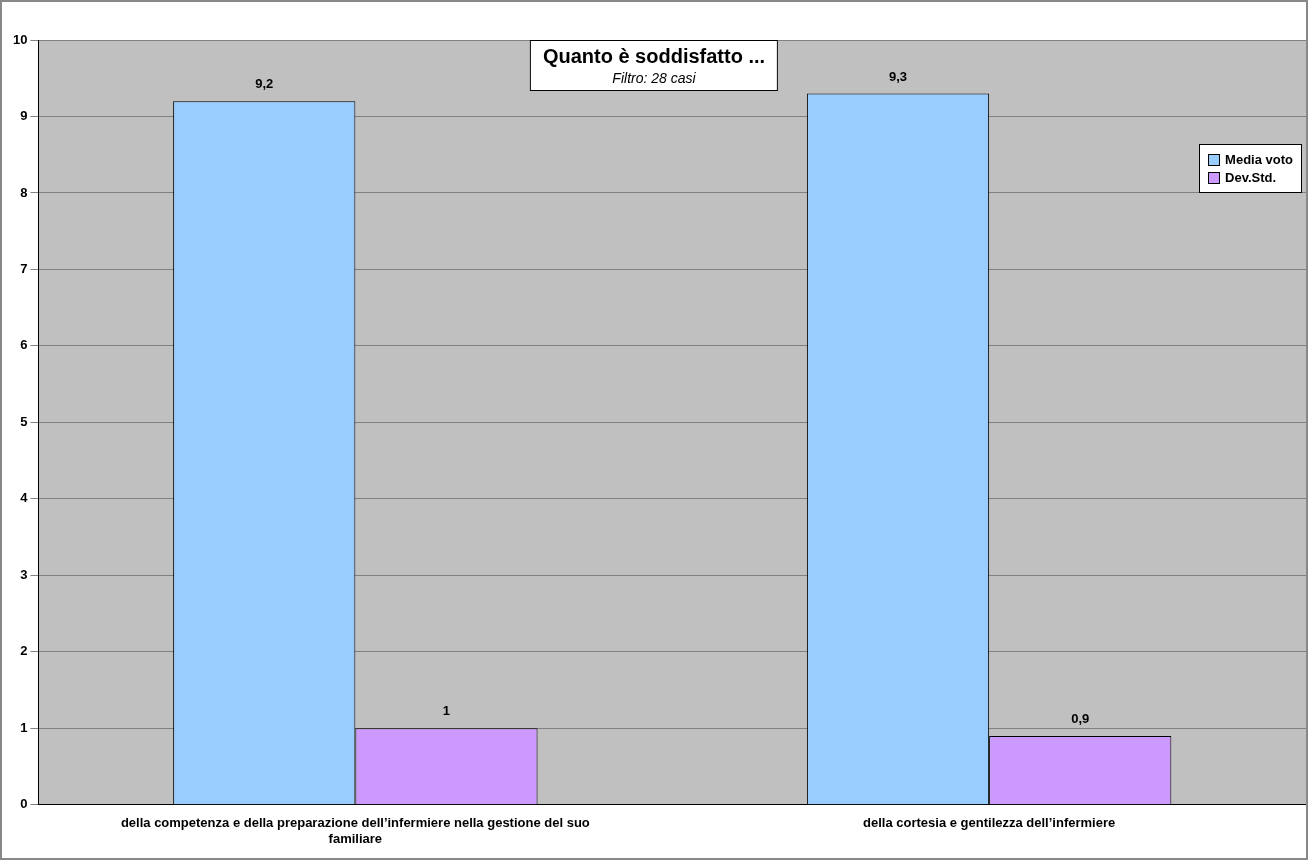  Describe the element at coordinates (24, 345) in the screenshot. I see `y-tick-label: 6` at that location.